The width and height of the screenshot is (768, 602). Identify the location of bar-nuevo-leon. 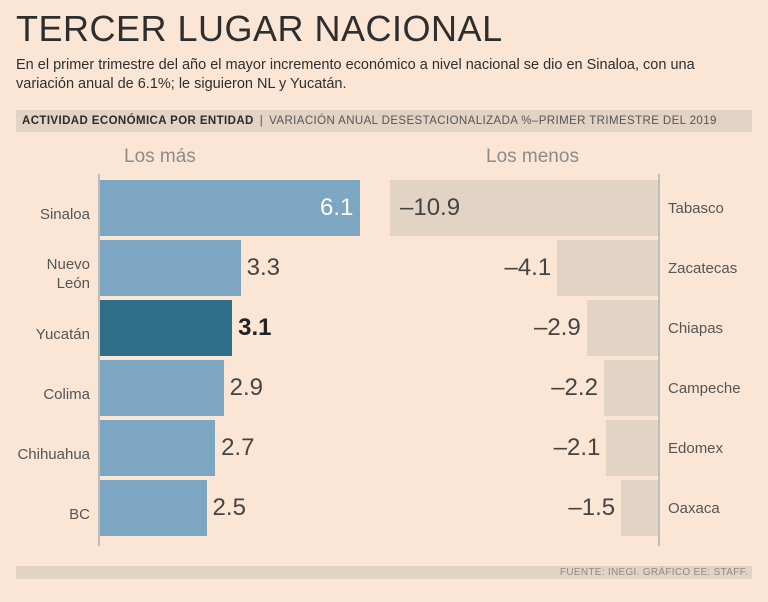
(170, 268).